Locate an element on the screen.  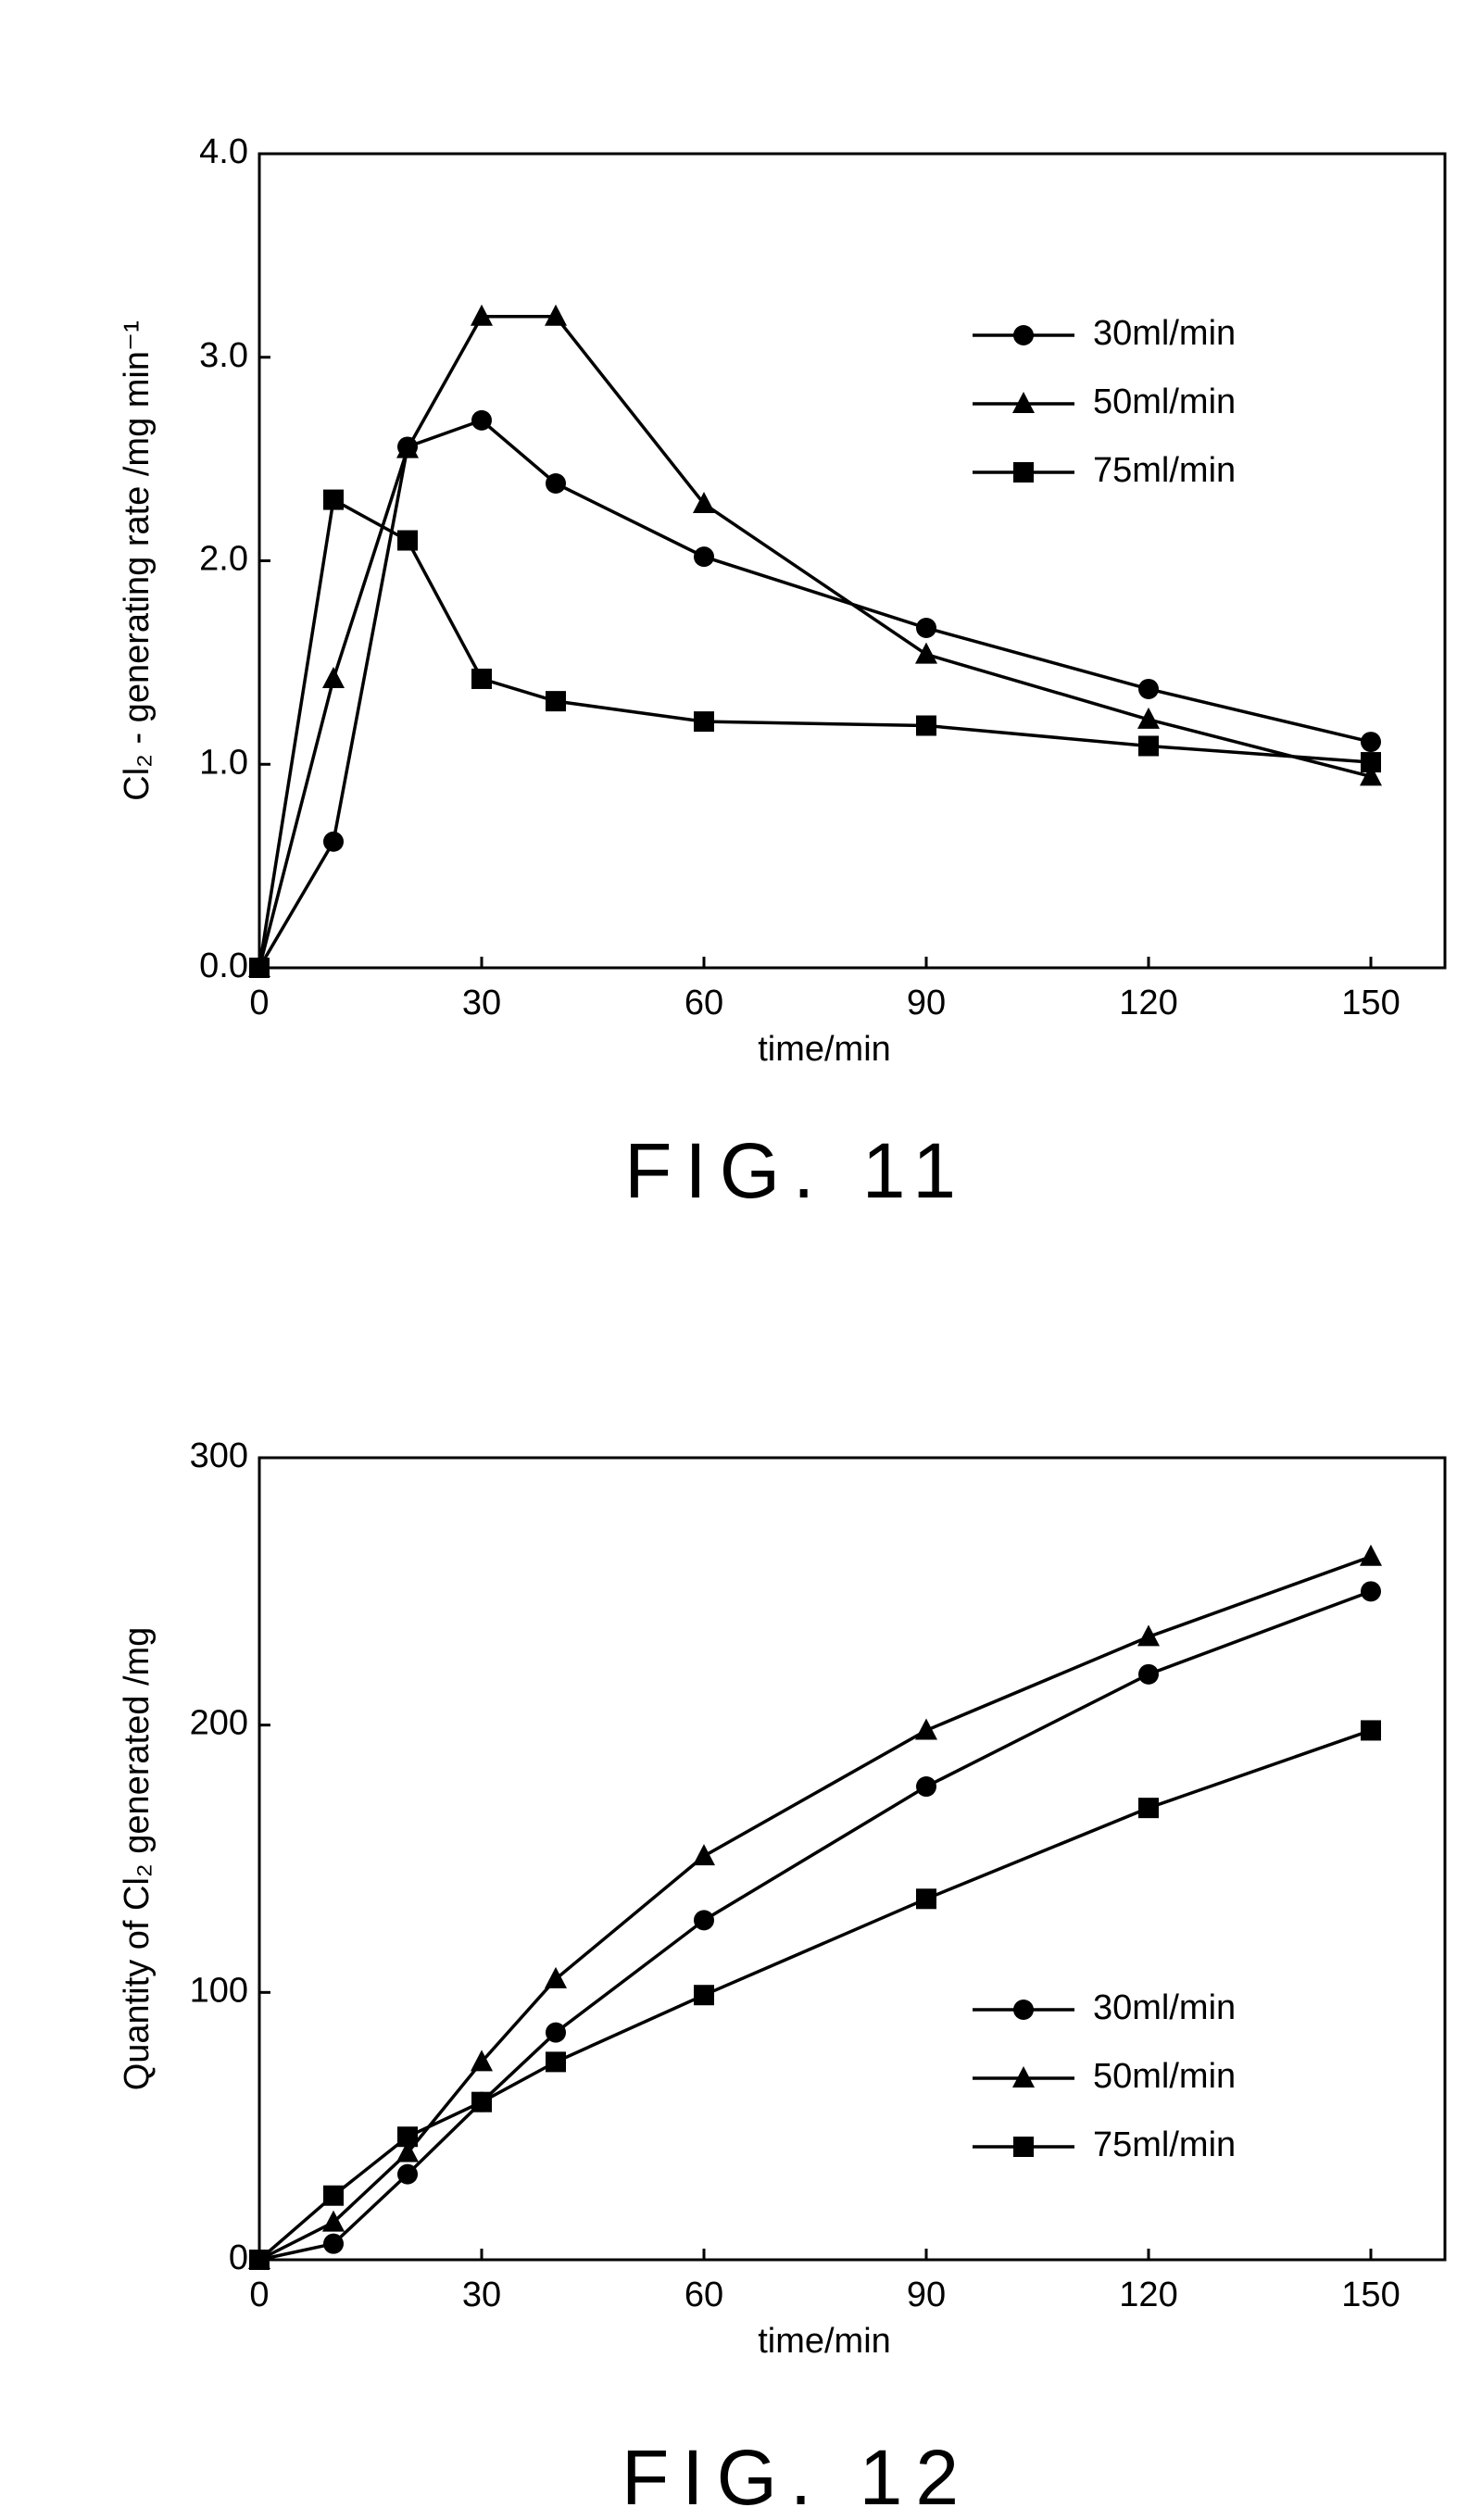
y-tick-label: 0.0 is located at coordinates (223, 966).